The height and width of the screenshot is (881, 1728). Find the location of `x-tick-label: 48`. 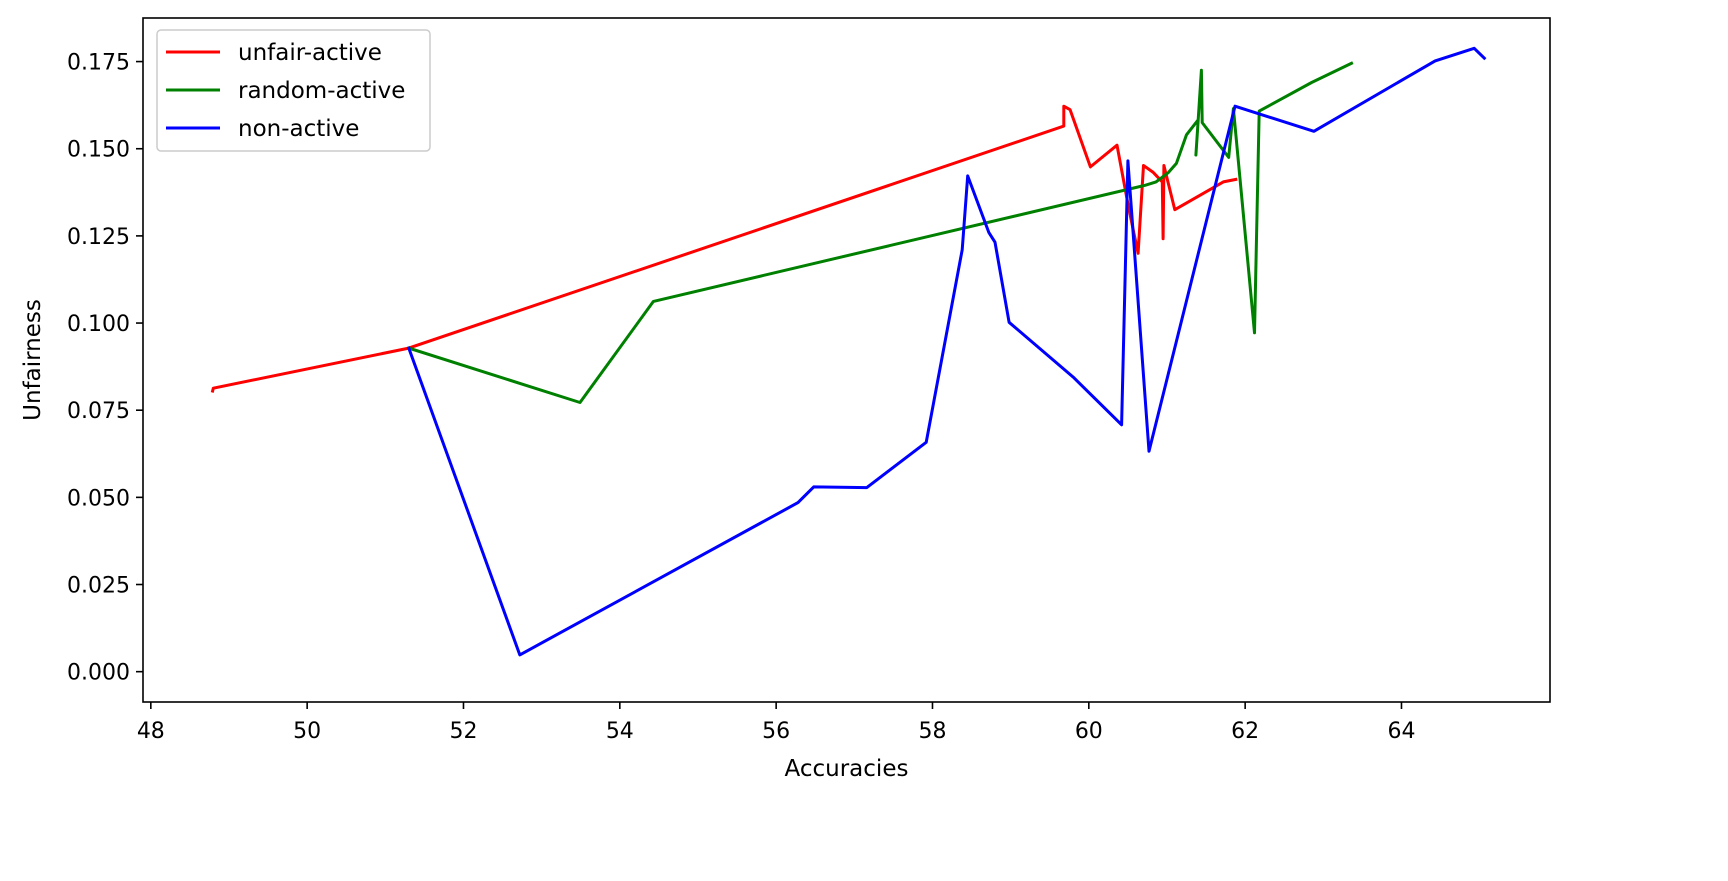

x-tick-label: 48 is located at coordinates (151, 731).